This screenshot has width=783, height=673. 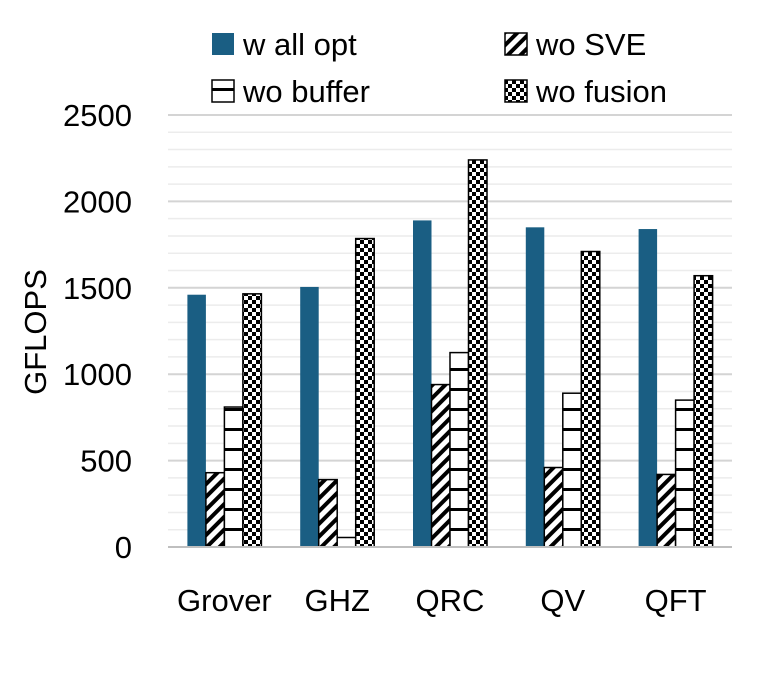 What do you see at coordinates (97, 331) in the screenshot?
I see `y-tick-labels: 0 500 1000 1500 2000 2500` at bounding box center [97, 331].